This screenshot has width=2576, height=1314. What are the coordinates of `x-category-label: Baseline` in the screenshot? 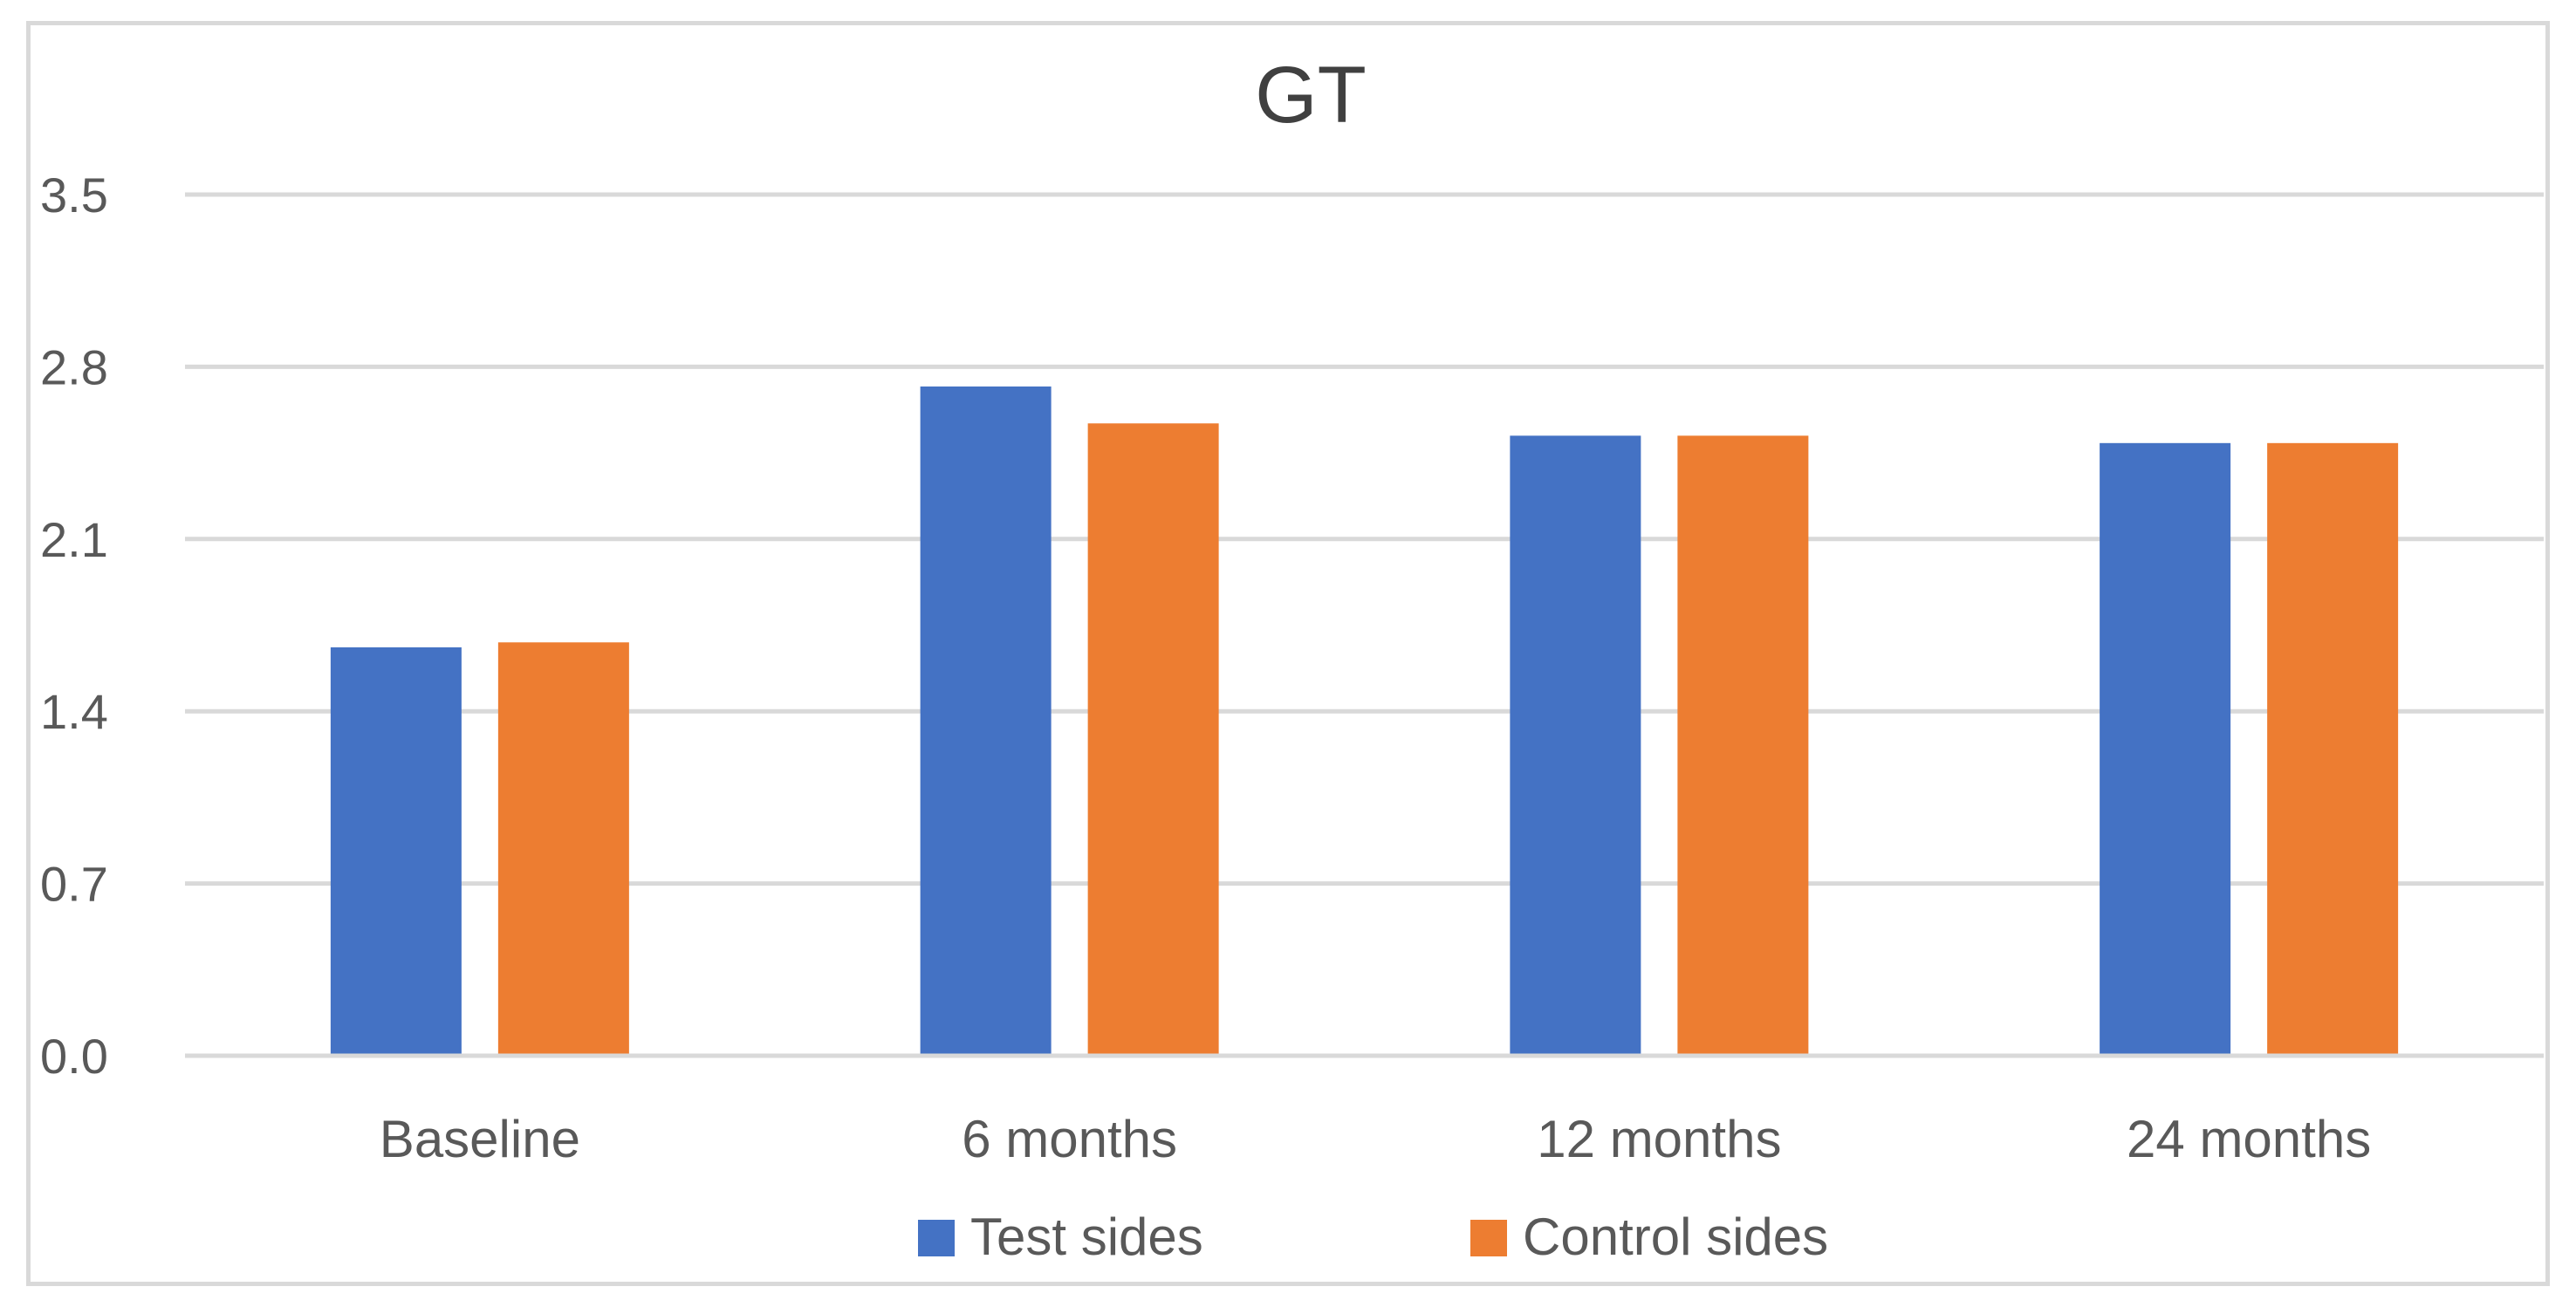 It's located at (480, 1139).